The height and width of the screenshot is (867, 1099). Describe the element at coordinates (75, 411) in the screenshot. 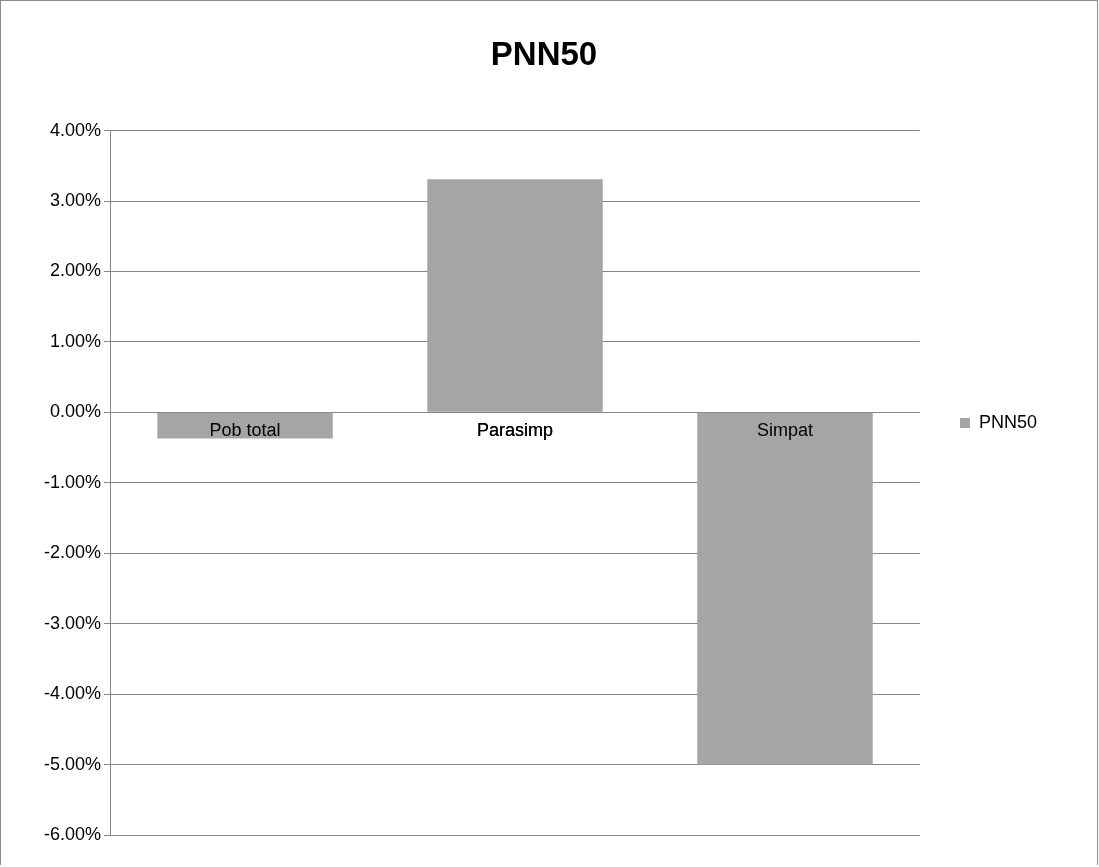

I see `y-tick-label: 0.00%` at that location.